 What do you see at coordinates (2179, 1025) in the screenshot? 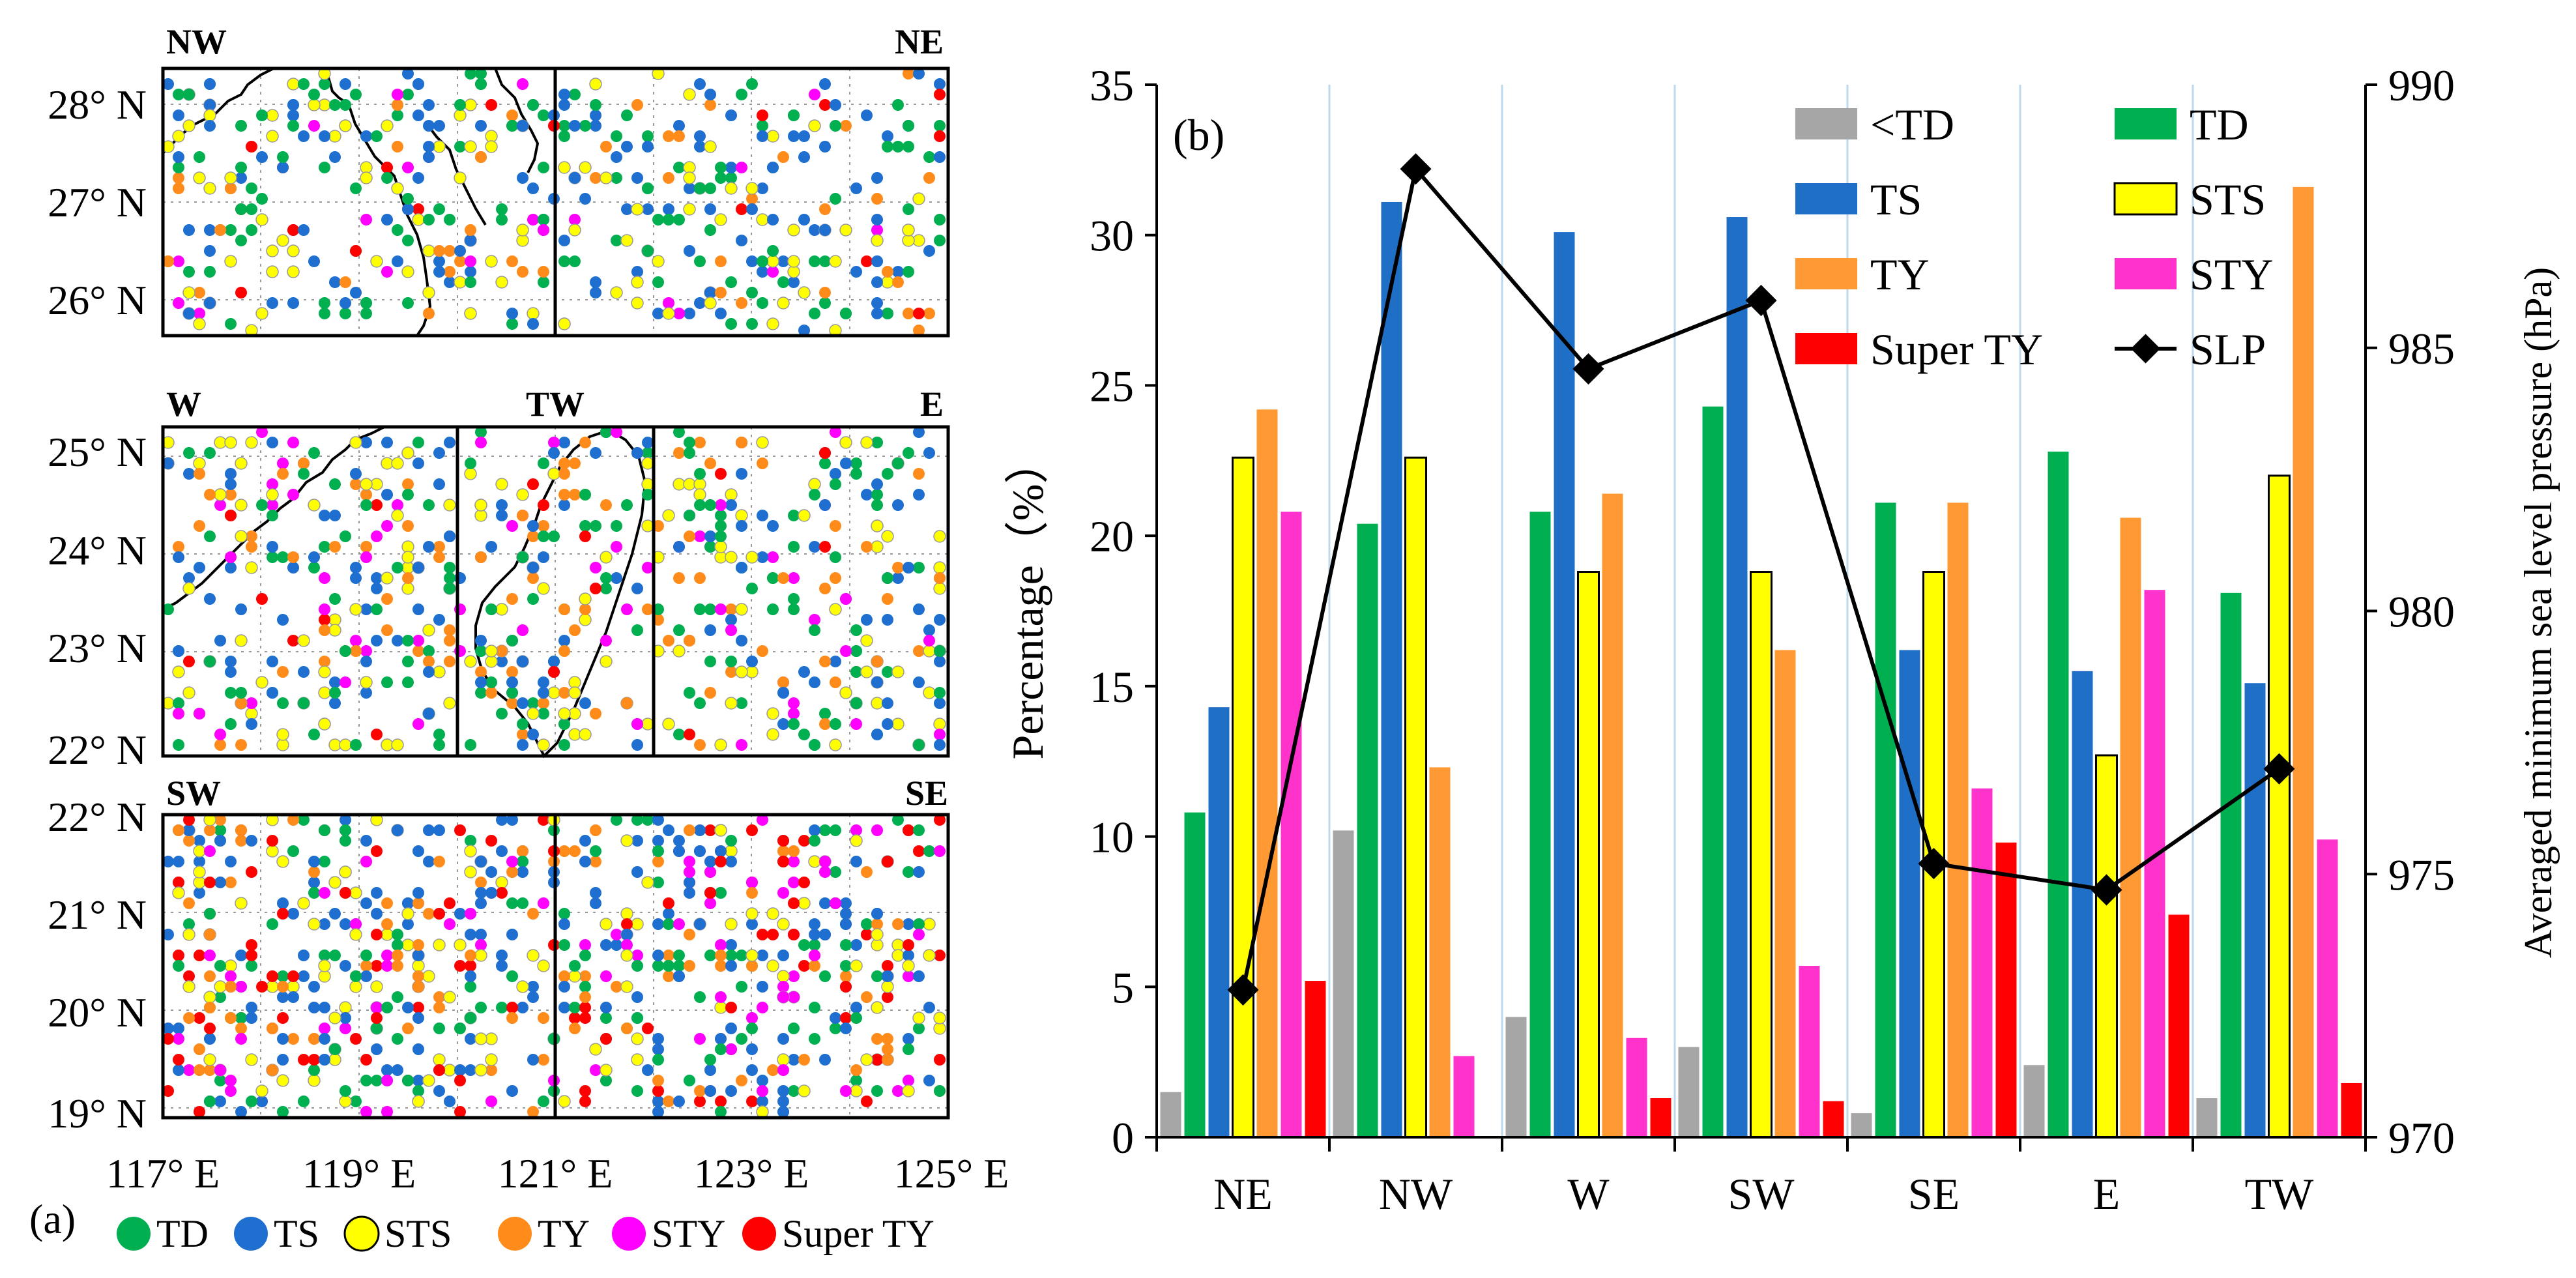
I see `bar-super-ty` at bounding box center [2179, 1025].